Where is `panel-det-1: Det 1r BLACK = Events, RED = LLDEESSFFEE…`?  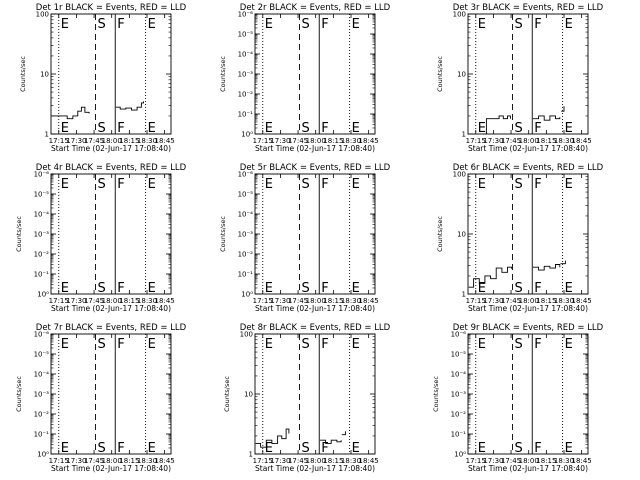
panel-det-1: Det 1r BLACK = Events, RED = LLDEESSFFEE… is located at coordinates (103, 78).